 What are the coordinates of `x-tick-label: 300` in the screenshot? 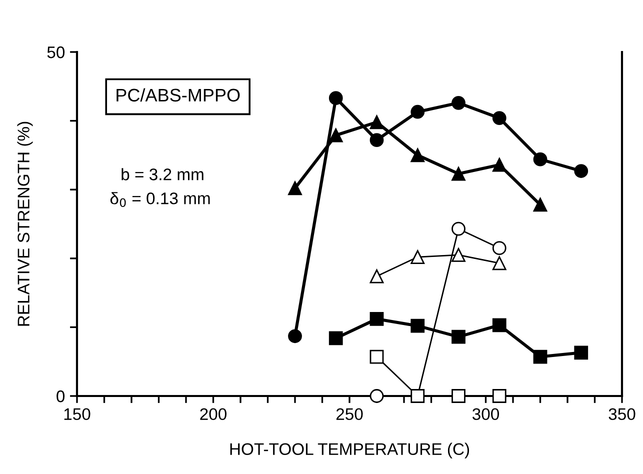 It's located at (486, 414).